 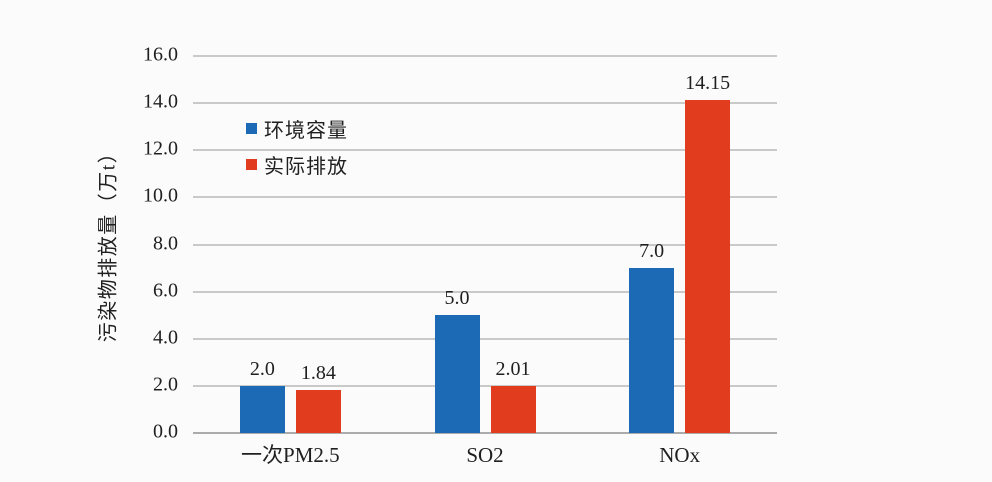 What do you see at coordinates (165, 290) in the screenshot?
I see `y-tick-label: 6.0` at bounding box center [165, 290].